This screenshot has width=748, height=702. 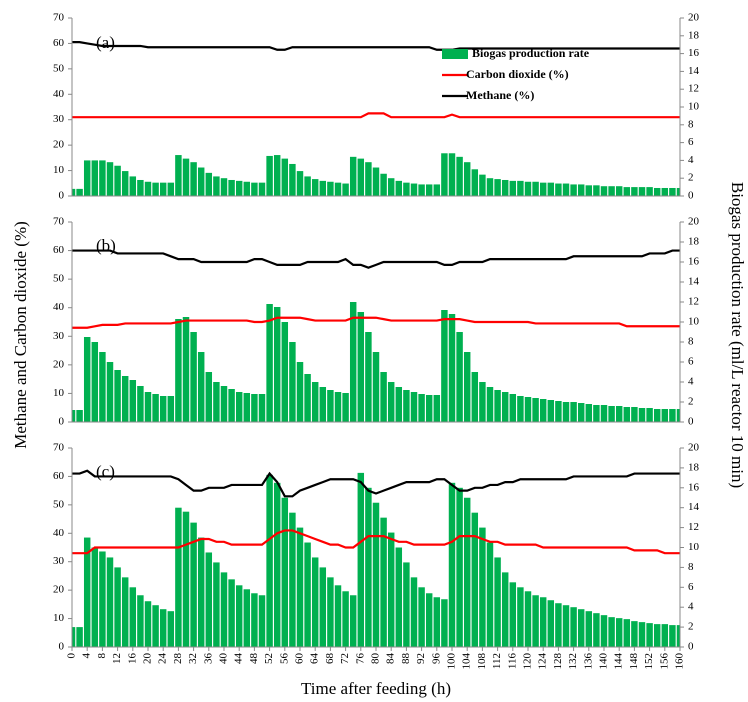 What do you see at coordinates (691, 647) in the screenshot?
I see `y2-tick-label: 0` at bounding box center [691, 647].